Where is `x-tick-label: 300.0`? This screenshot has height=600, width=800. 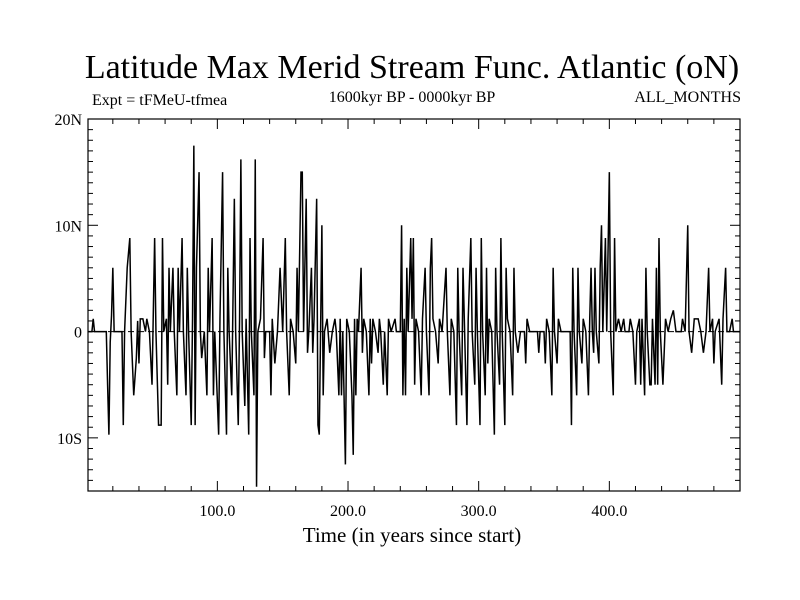 x-tick-label: 300.0 is located at coordinates (479, 511).